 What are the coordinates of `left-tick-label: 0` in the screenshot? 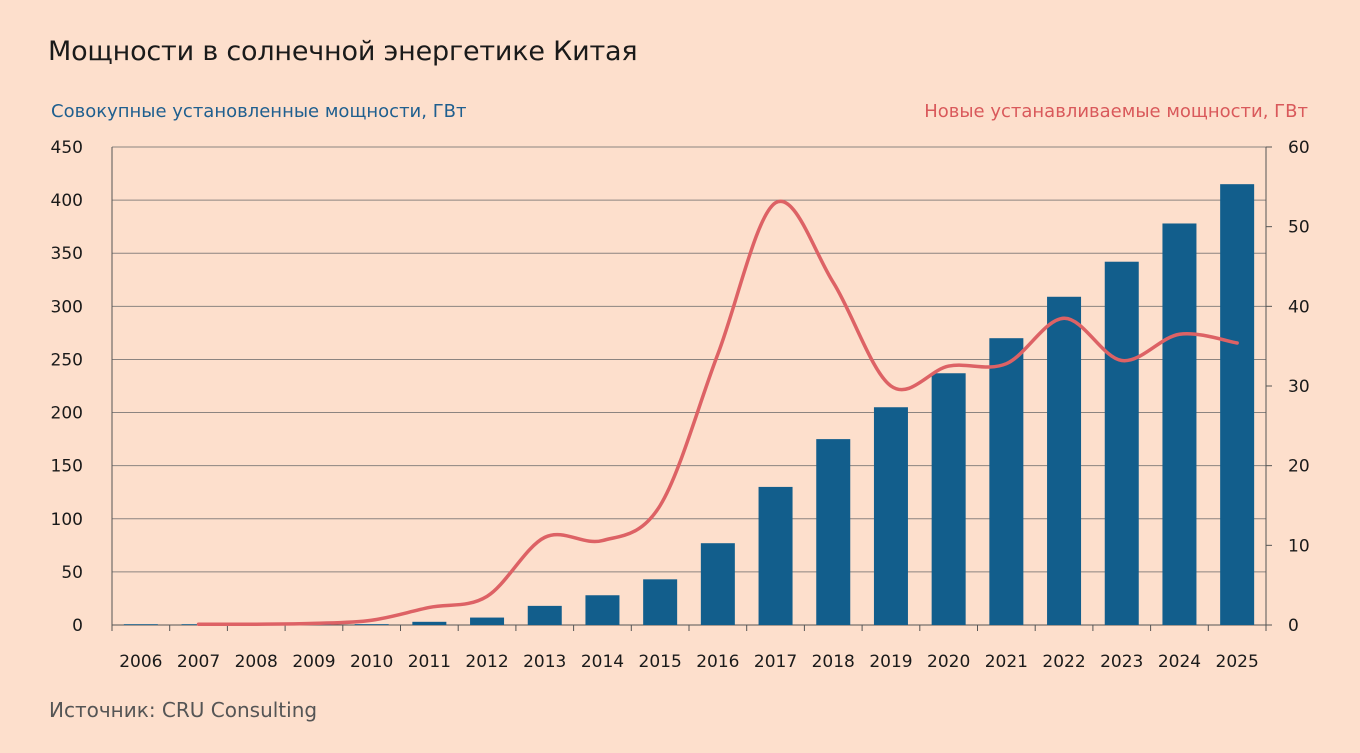 It's located at (77, 626).